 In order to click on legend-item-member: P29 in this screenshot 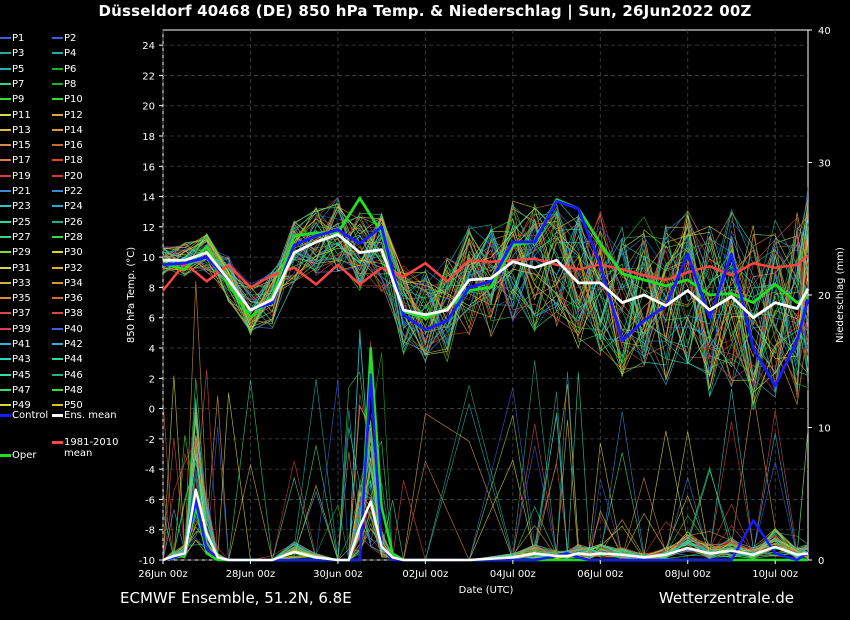, I will do `click(15, 252)`.